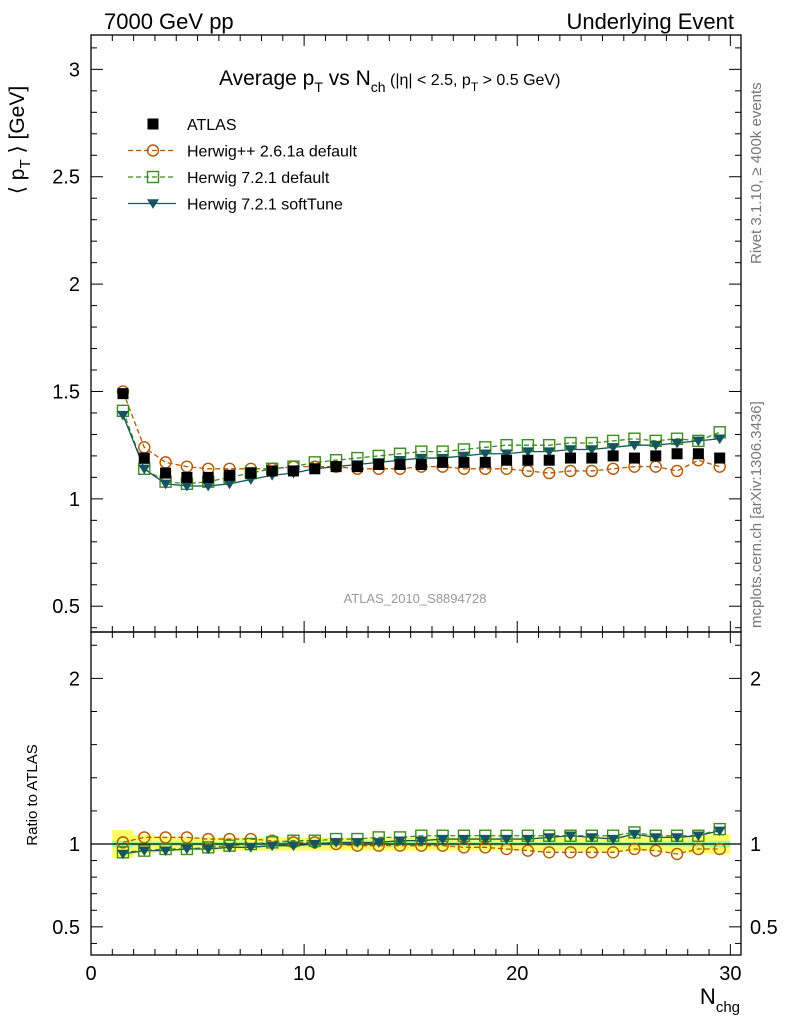 Image resolution: width=786 pixels, height=1024 pixels. I want to click on y-axis-label-sub: T, so click(25, 163).